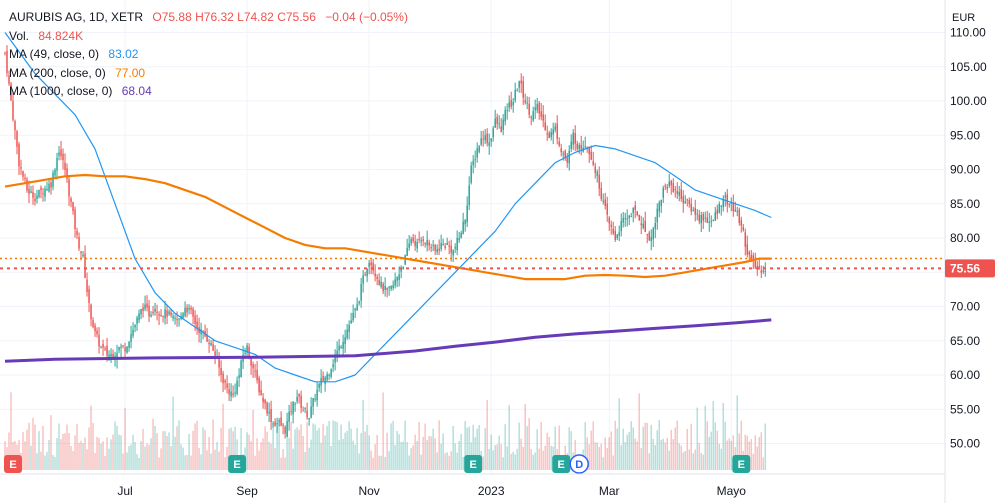 The width and height of the screenshot is (1000, 503). I want to click on ma49-value: 83.02, so click(123, 54).